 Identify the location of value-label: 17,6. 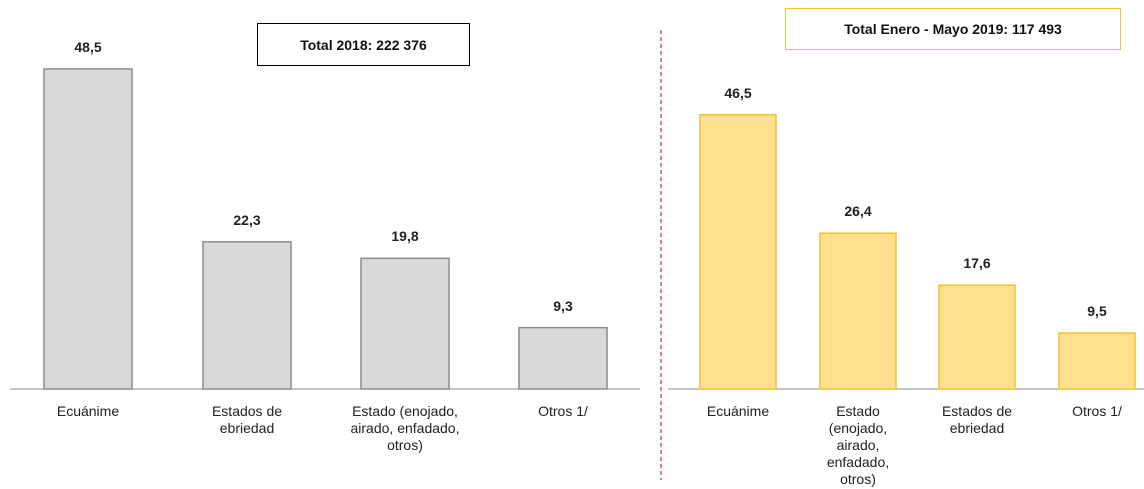
(977, 263).